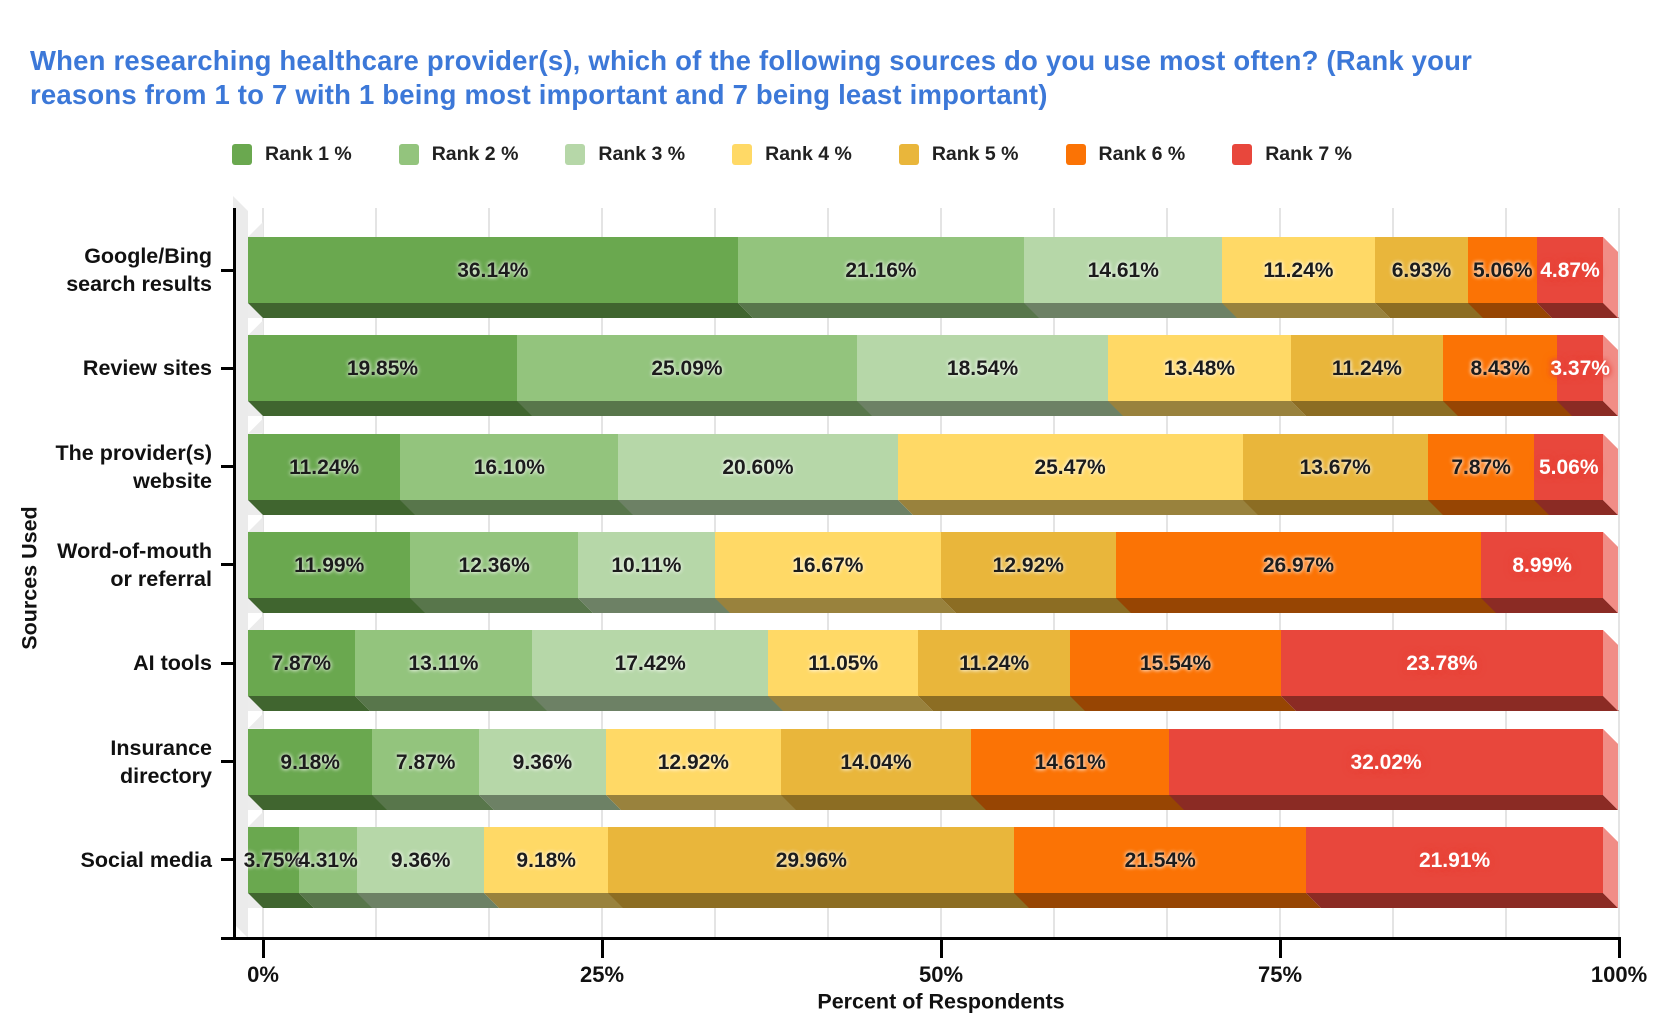 The height and width of the screenshot is (1034, 1660). I want to click on legend-label: Rank 4 %, so click(808, 154).